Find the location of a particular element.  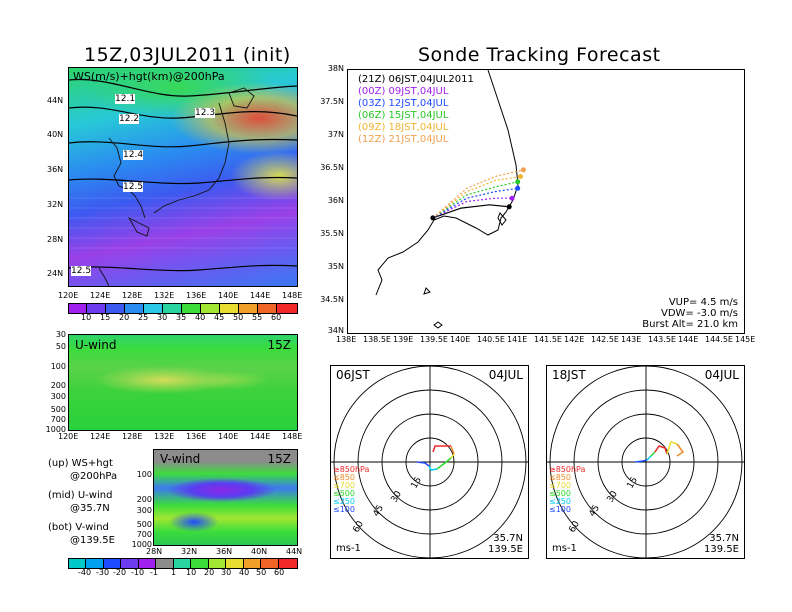

contour-label: 12.2 is located at coordinates (129, 119).